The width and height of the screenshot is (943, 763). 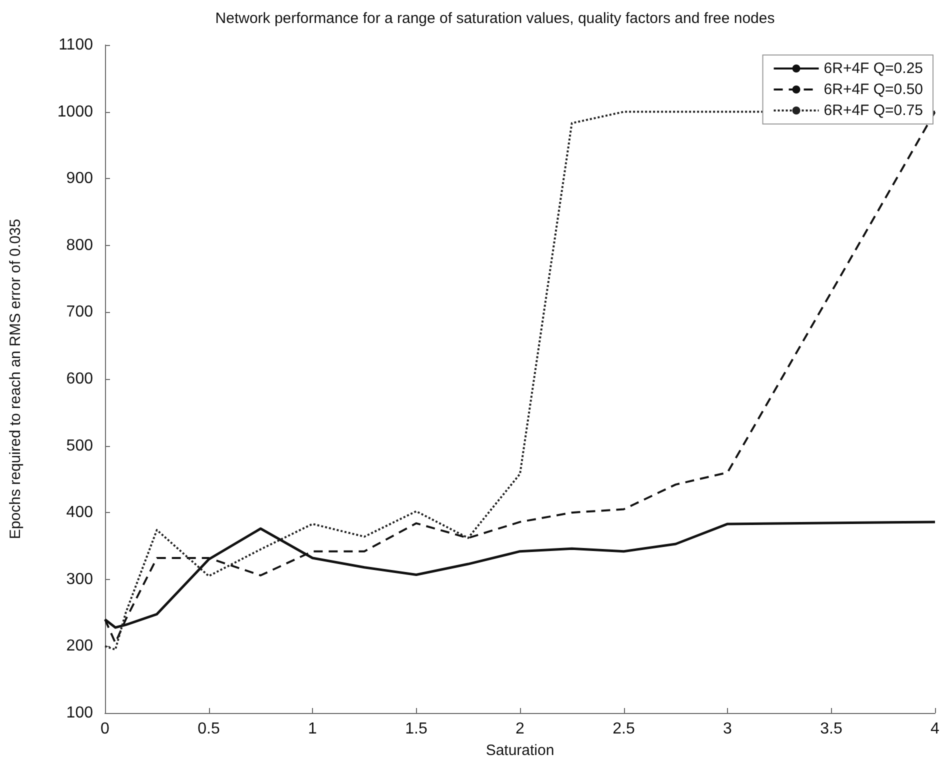 I want to click on legend-label: 6R+4F Q=0.75, so click(x=874, y=110).